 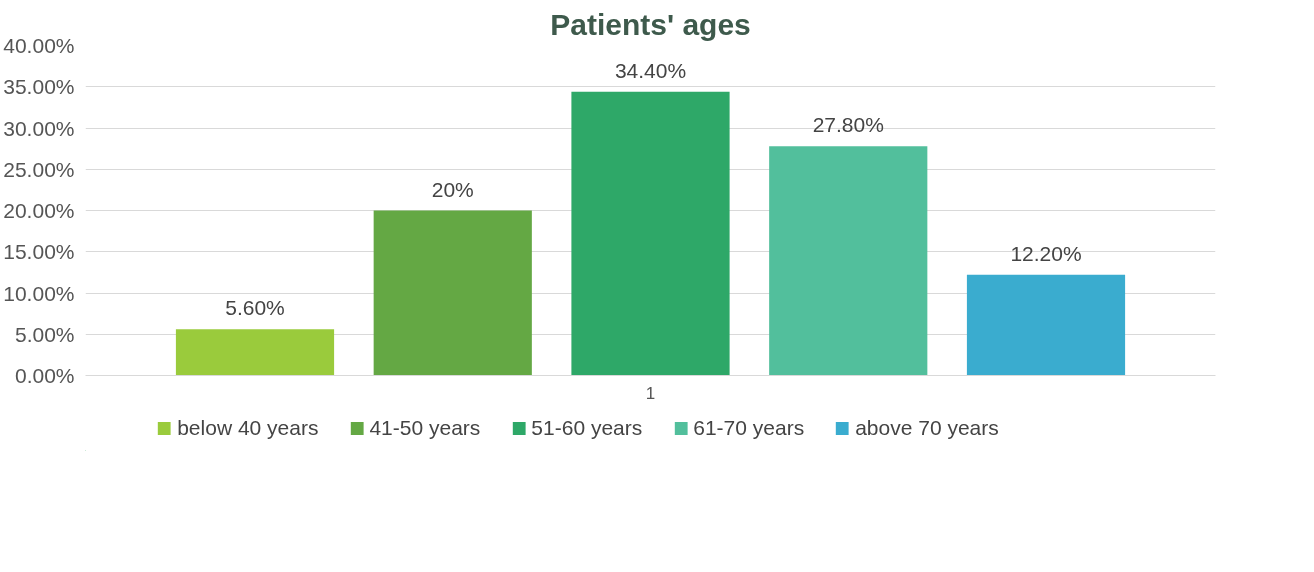 What do you see at coordinates (255, 308) in the screenshot?
I see `text: 5.60%` at bounding box center [255, 308].